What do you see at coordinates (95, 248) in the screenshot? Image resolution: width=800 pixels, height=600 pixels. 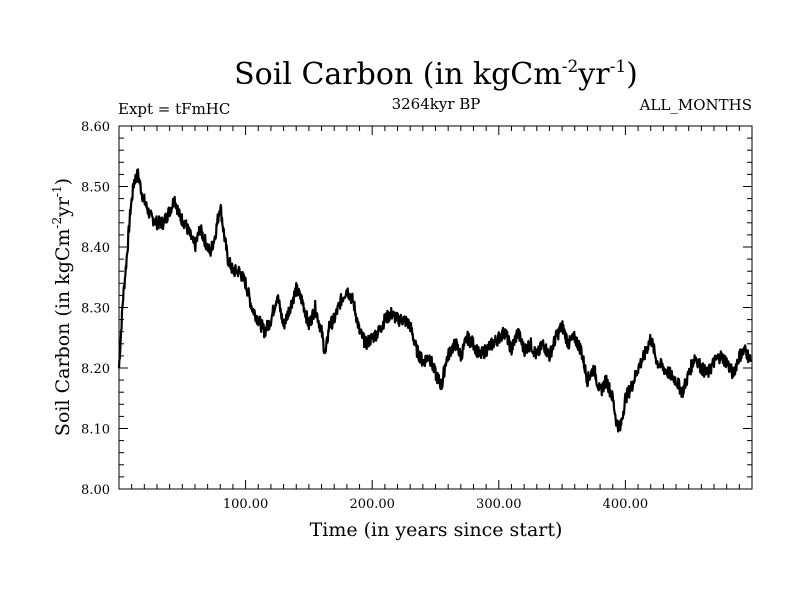 I see `y-tick-label: 8.40` at bounding box center [95, 248].